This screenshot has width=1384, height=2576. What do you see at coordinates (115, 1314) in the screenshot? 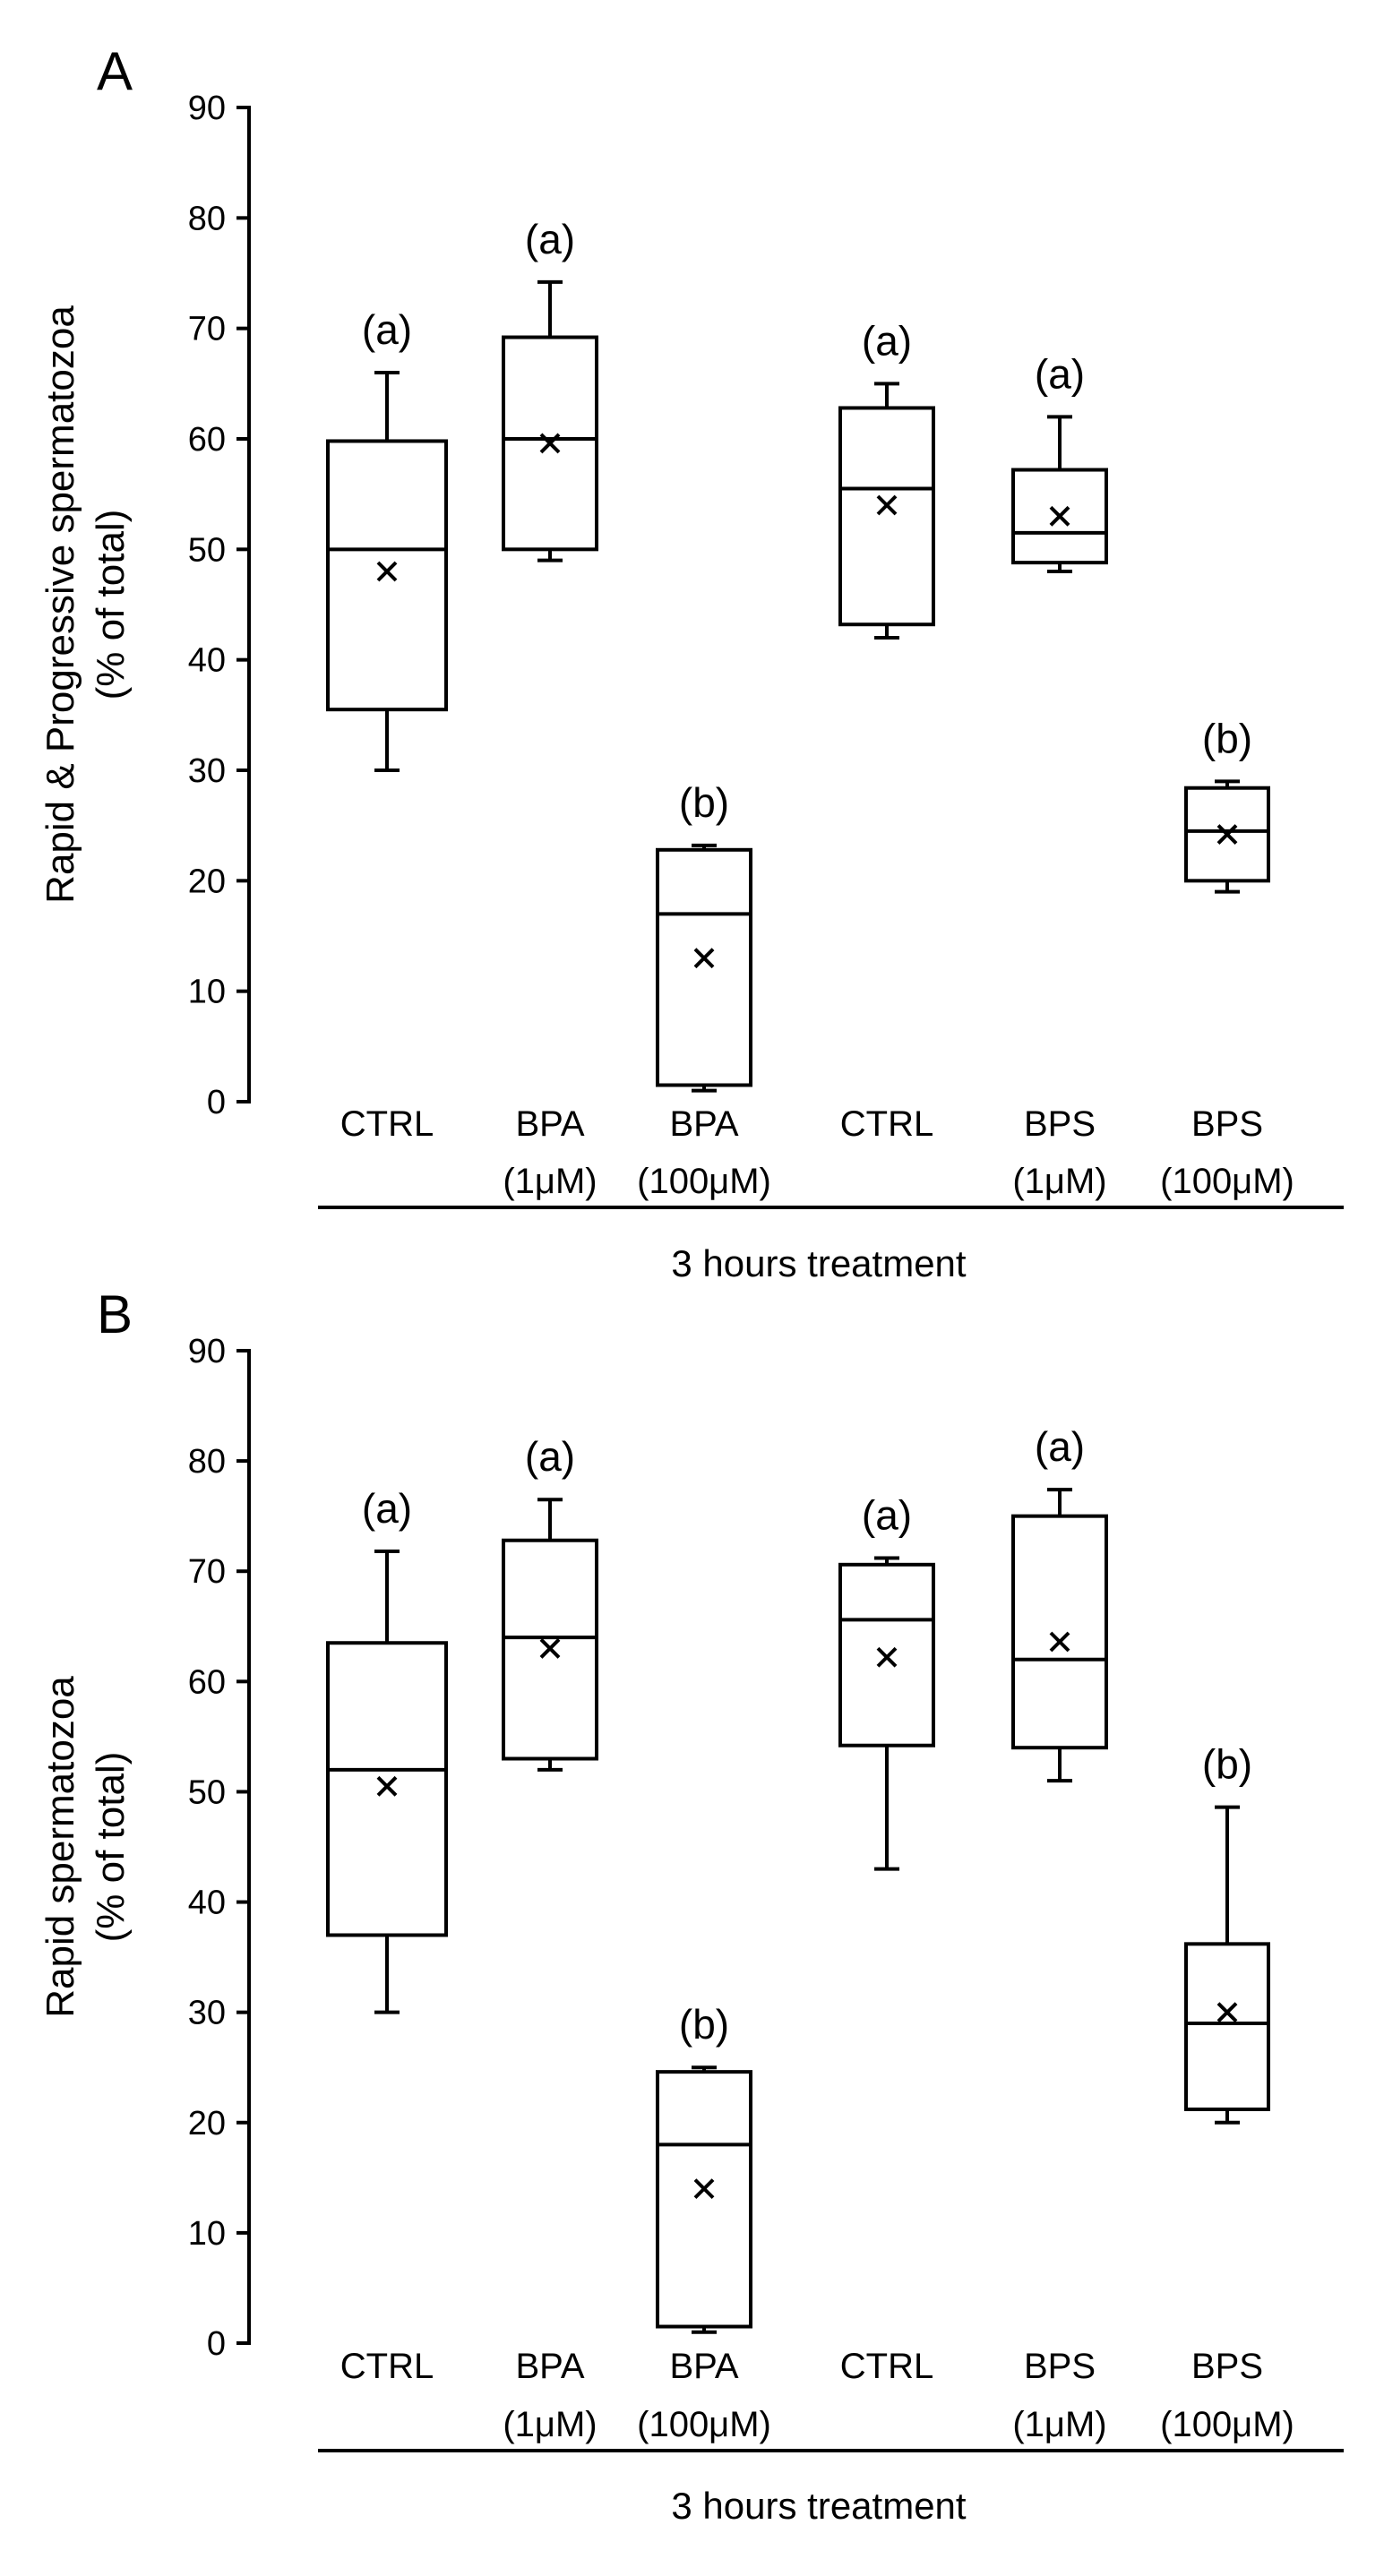
I see `panel-letter: B` at bounding box center [115, 1314].